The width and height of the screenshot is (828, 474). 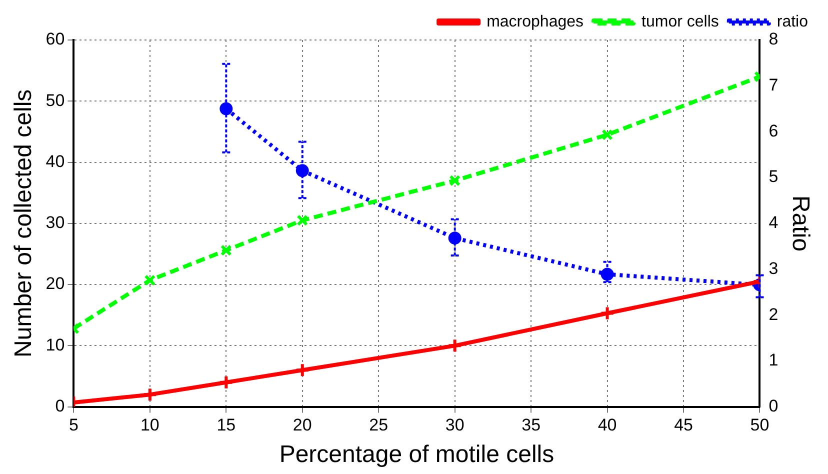 I want to click on legend-label: macrophages, so click(x=535, y=21).